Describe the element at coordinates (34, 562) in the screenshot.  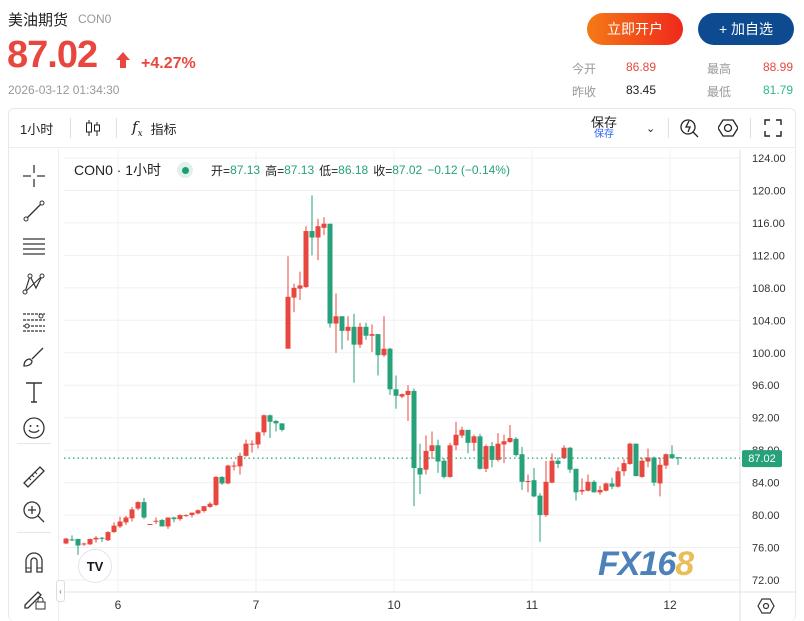
I see `magnet-tool` at that location.